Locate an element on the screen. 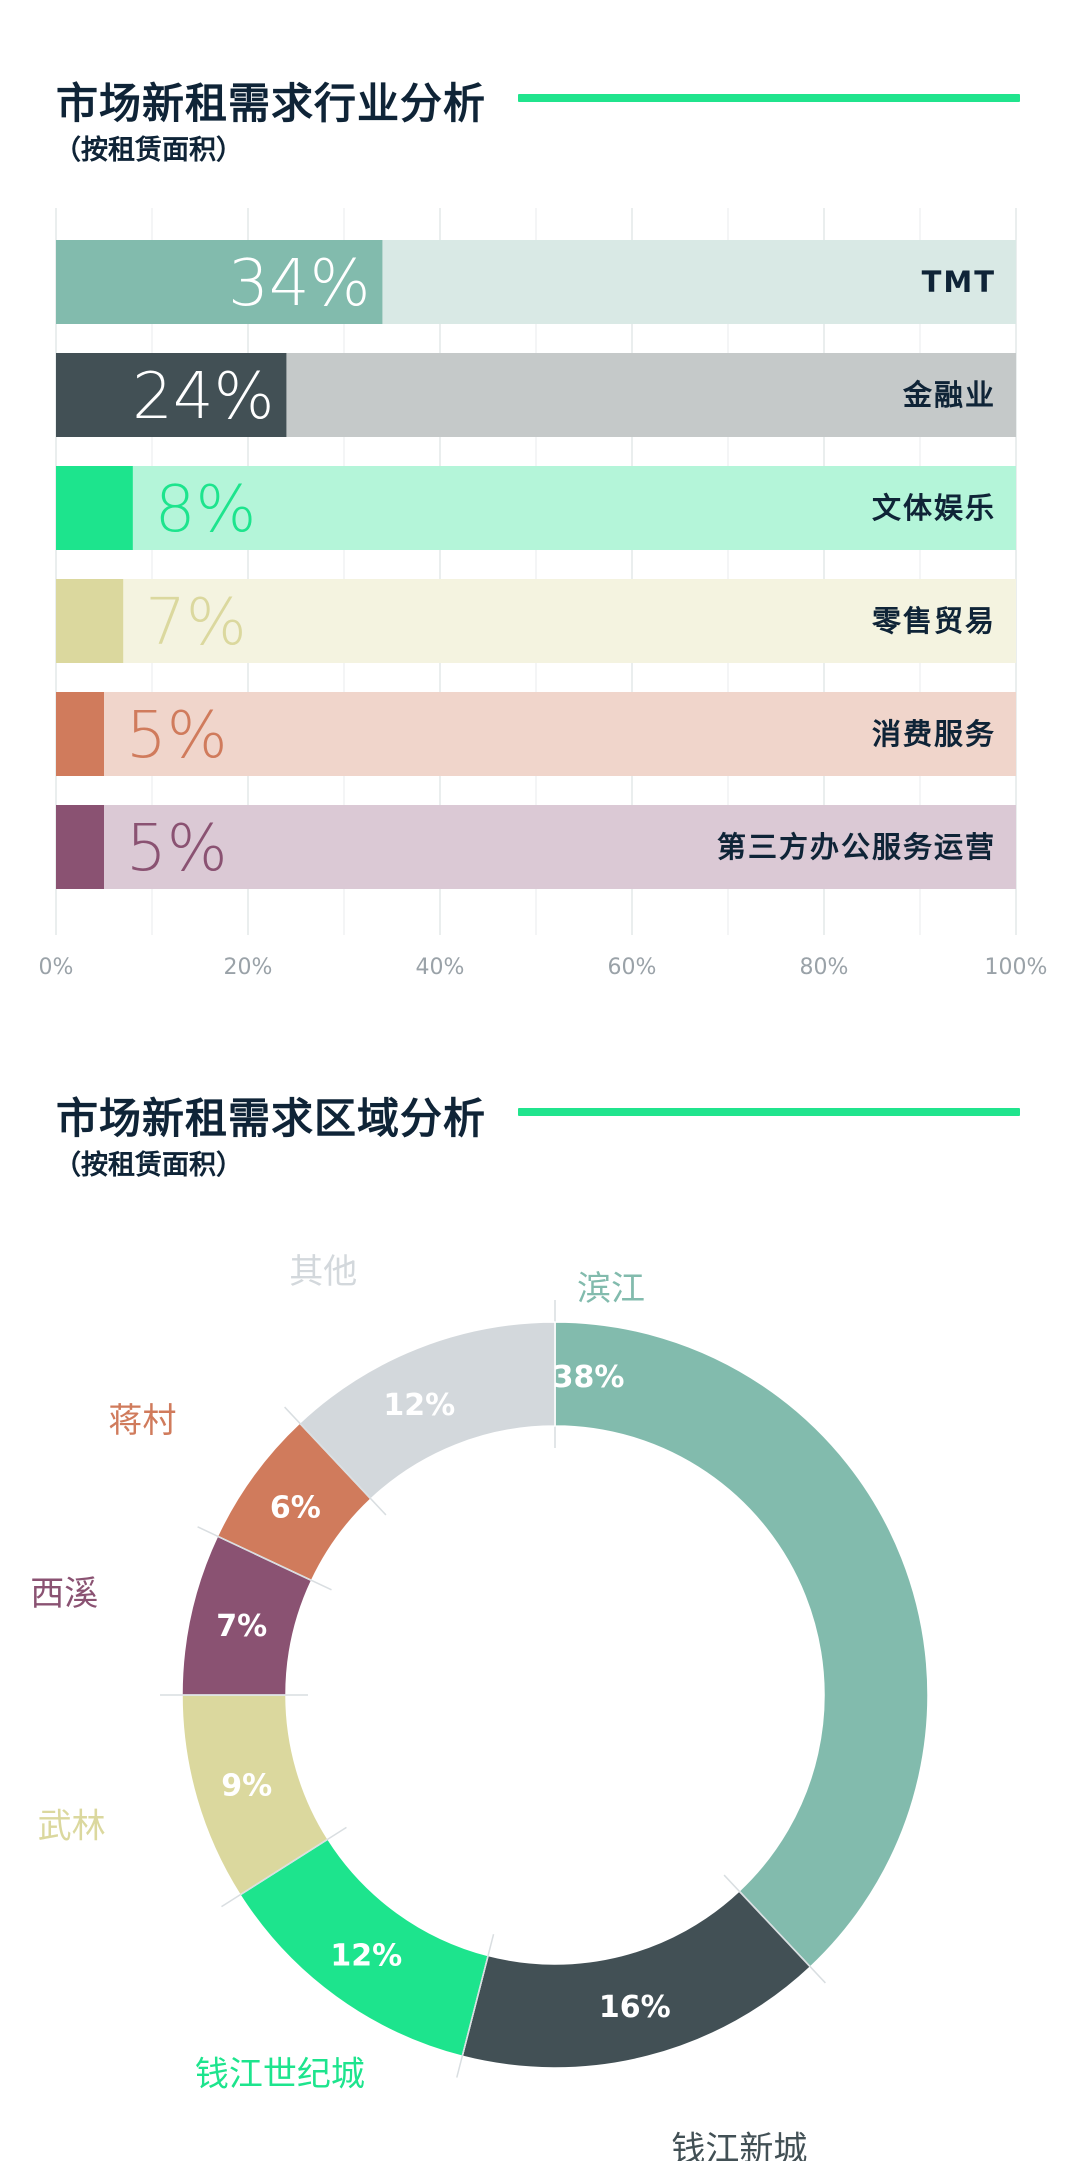  bar-category-label: TMT is located at coordinates (959, 282).